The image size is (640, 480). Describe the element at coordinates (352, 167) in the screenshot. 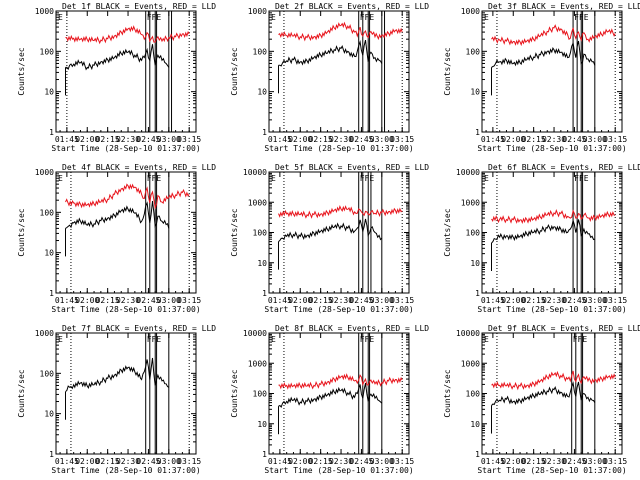

I see `panel-title: Det 5f BLACK = Events, RED = LLD` at that location.